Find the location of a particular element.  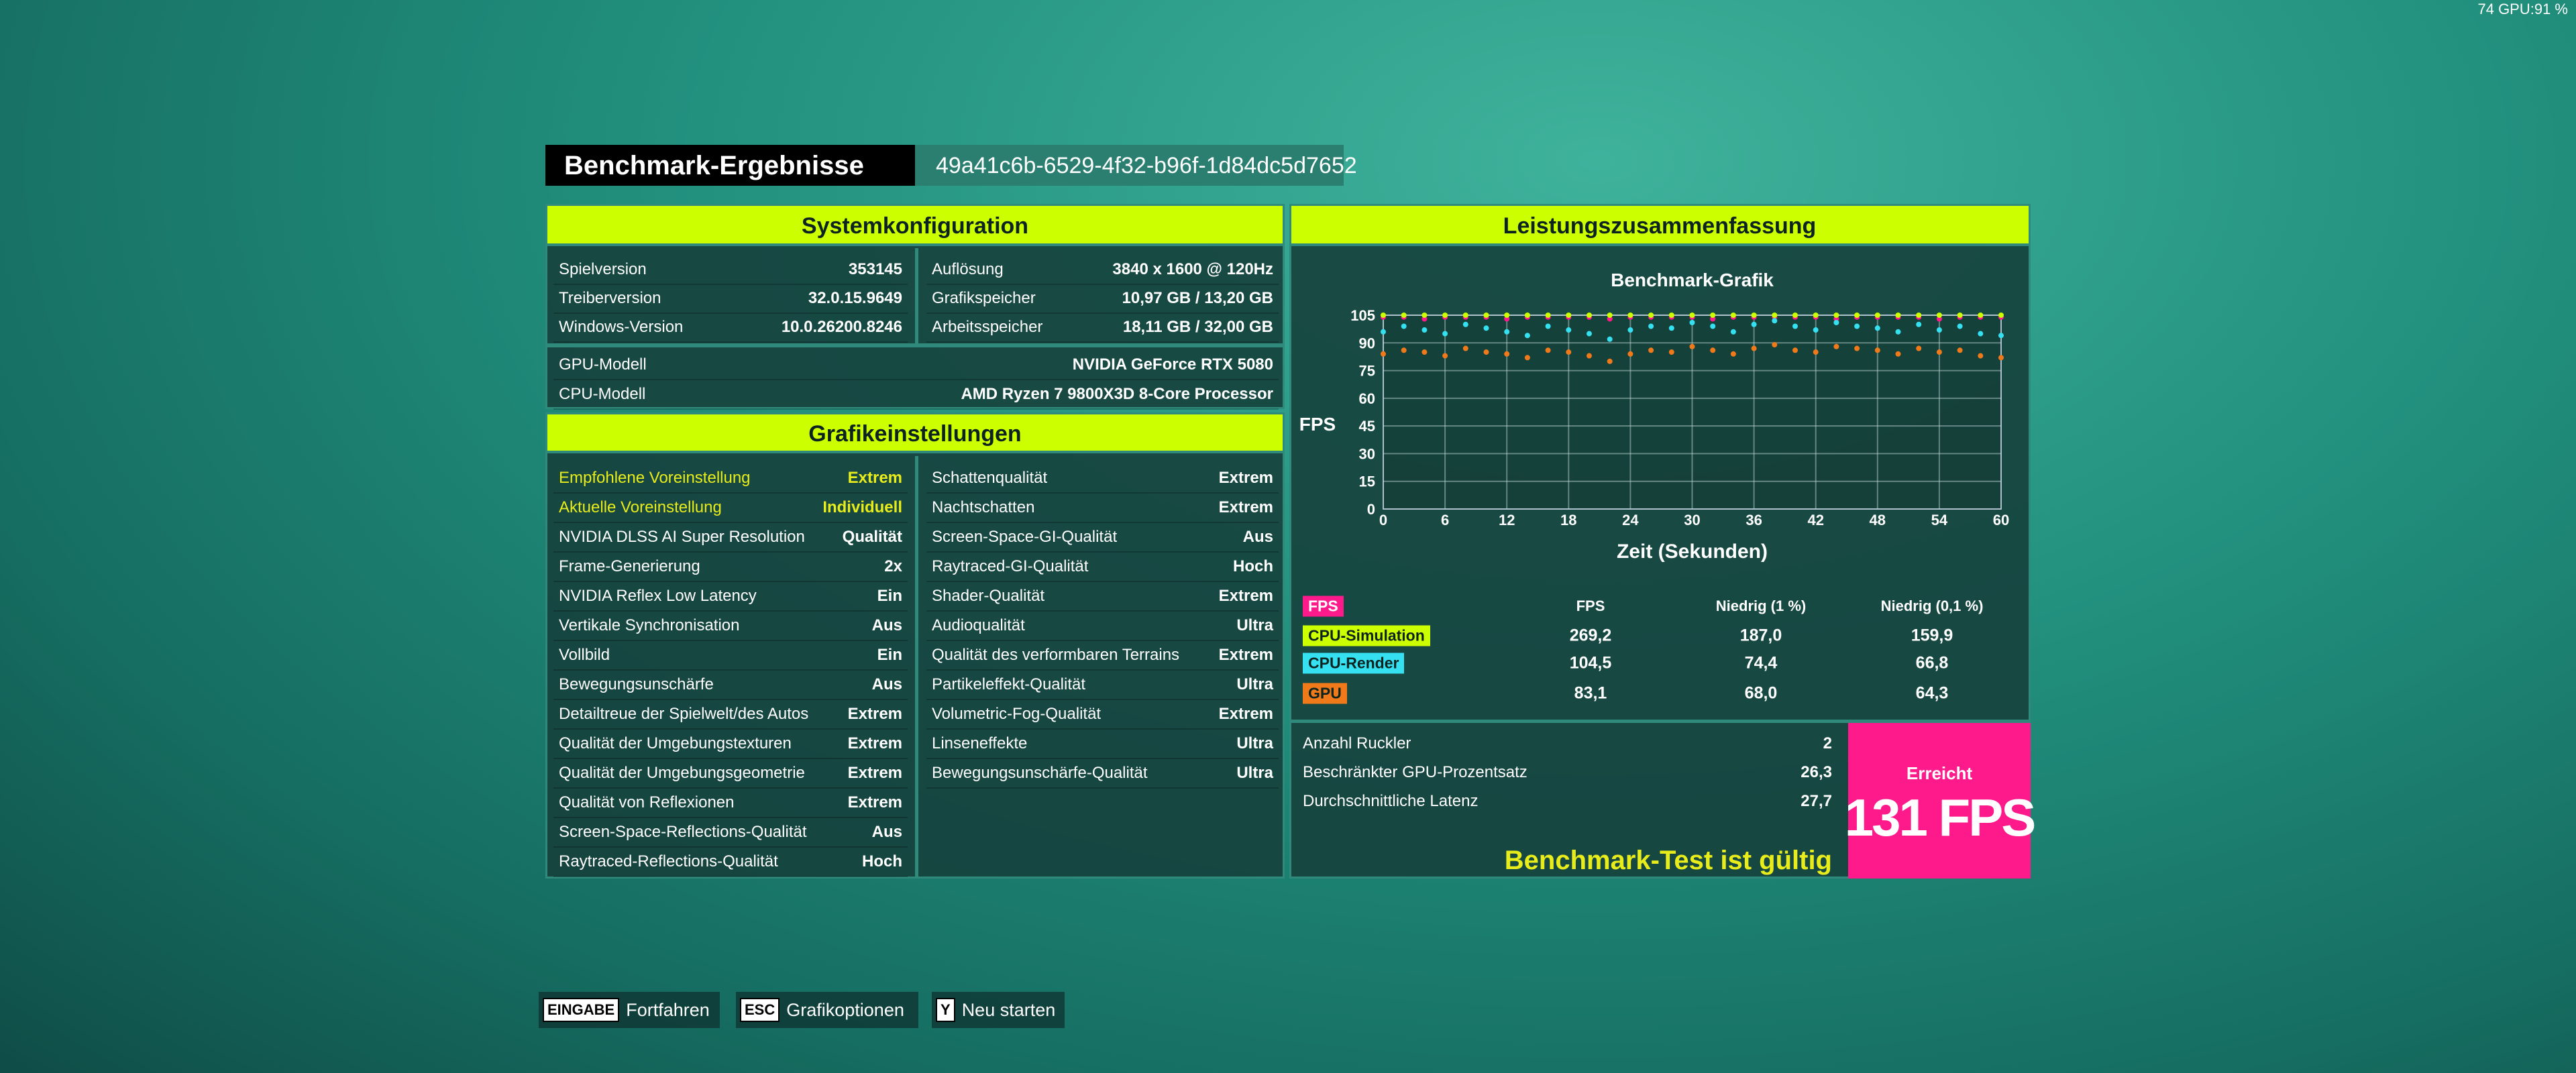

setting-value: Hoch is located at coordinates (882, 861).